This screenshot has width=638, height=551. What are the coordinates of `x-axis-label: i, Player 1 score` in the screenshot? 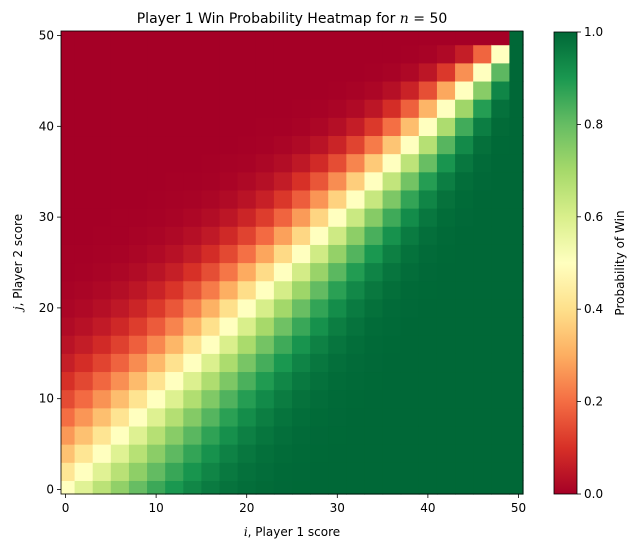 It's located at (292, 532).